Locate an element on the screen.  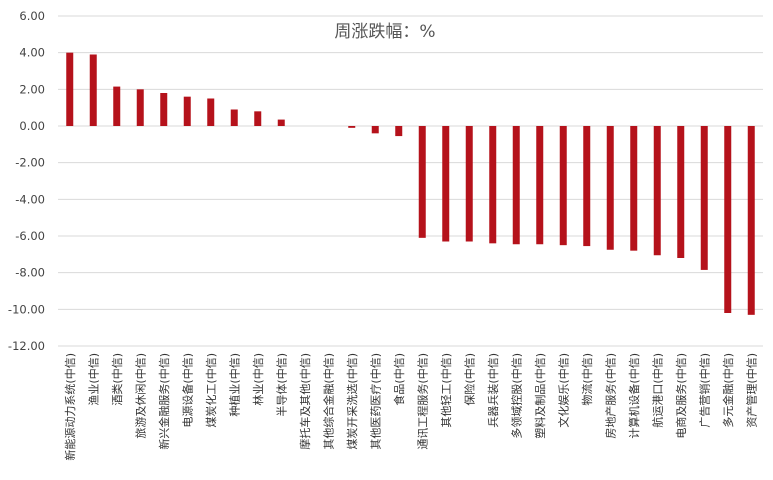
y-tick-label: -8.00 is located at coordinates (30, 273).